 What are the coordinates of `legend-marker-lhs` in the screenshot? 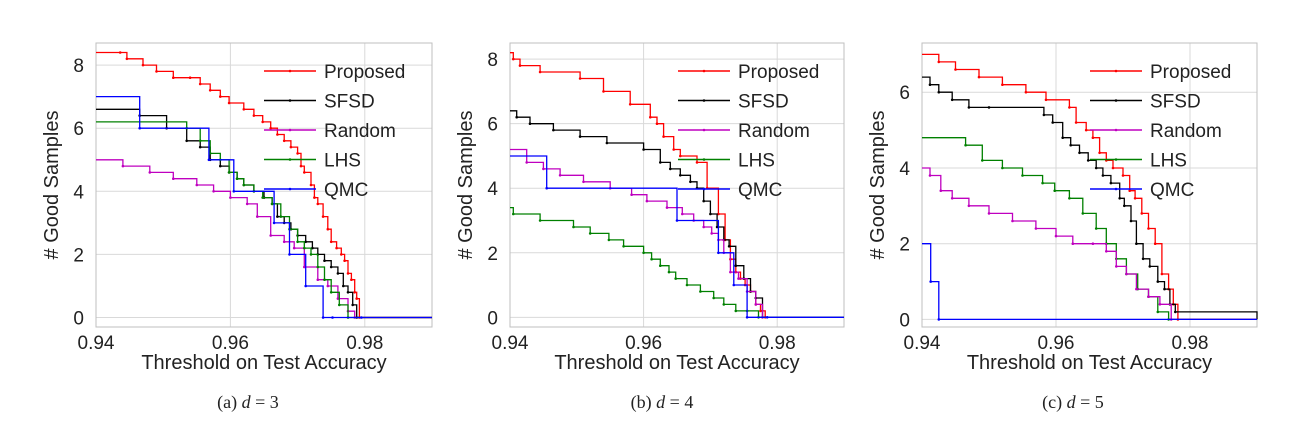 It's located at (704, 159).